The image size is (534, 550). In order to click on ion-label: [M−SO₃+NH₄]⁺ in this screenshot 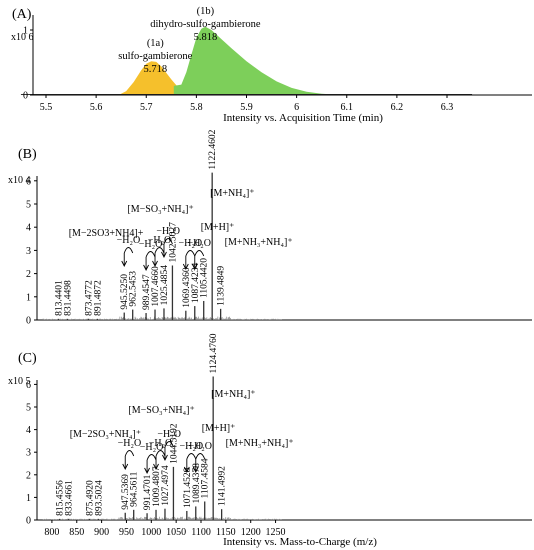, I will do `click(161, 410)`.